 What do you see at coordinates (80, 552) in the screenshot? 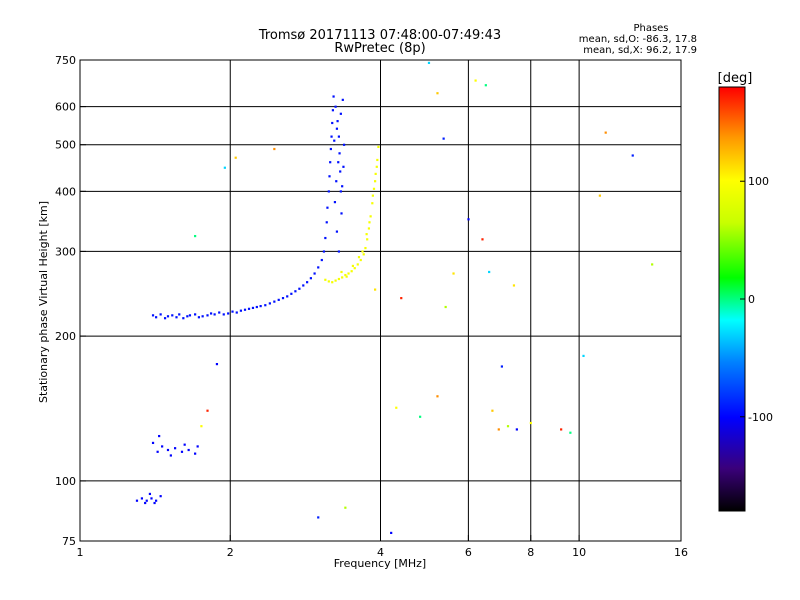
I see `x-tick-label: 1` at bounding box center [80, 552].